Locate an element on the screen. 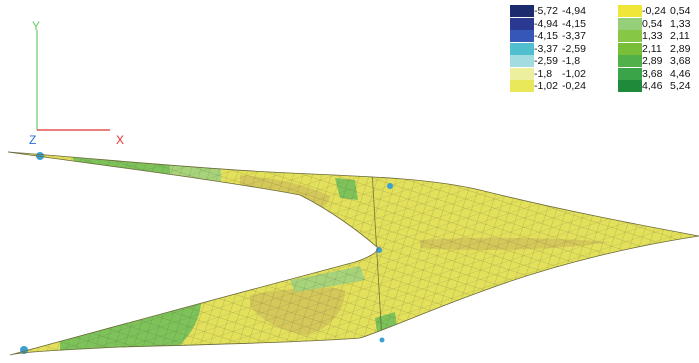  legend-entry: 1,33 2,11 is located at coordinates (657, 36).